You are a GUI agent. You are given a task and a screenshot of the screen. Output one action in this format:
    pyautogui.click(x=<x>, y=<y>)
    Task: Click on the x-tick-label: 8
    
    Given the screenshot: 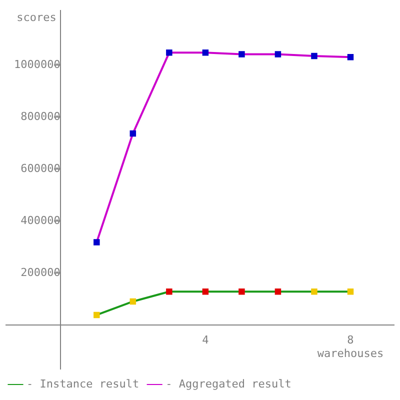 What is the action you would take?
    pyautogui.click(x=350, y=339)
    